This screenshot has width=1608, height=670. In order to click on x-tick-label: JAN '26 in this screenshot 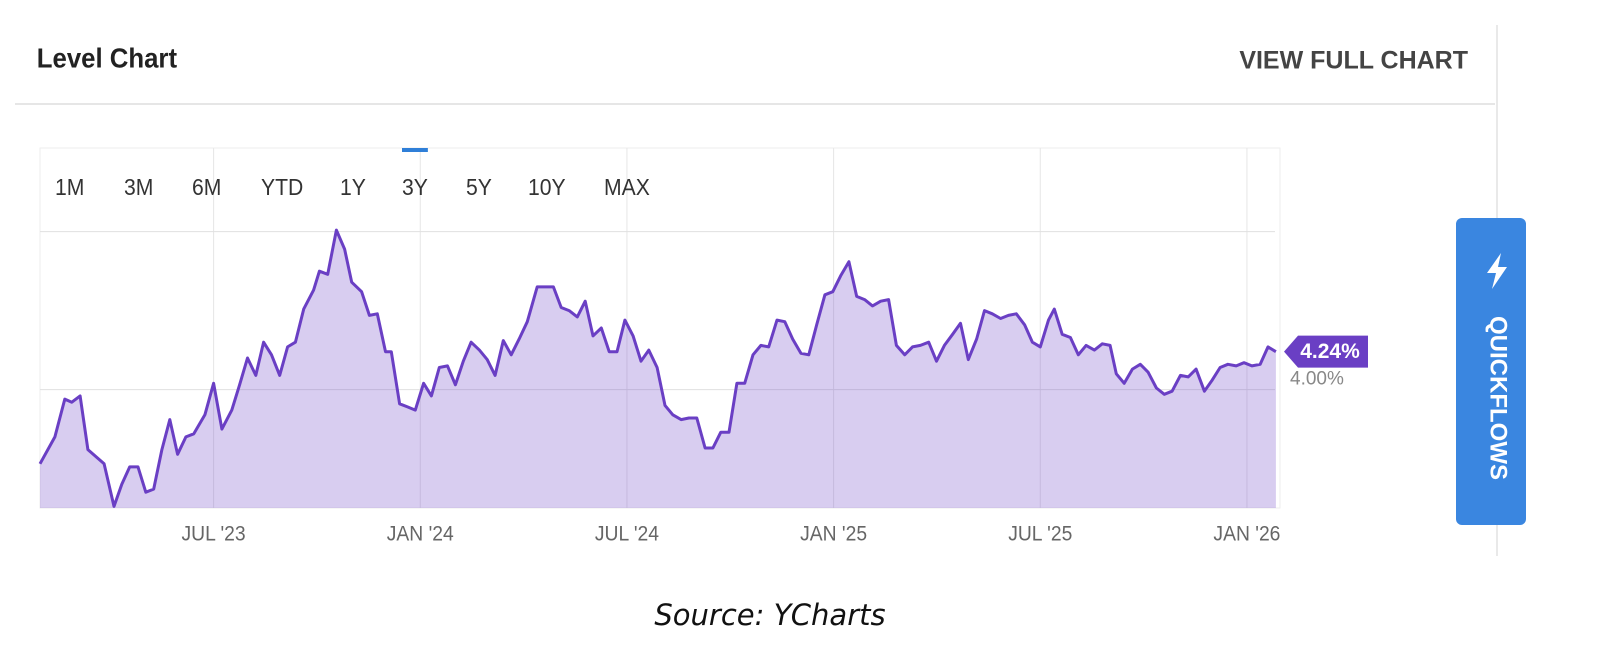, I will do `click(1246, 534)`.